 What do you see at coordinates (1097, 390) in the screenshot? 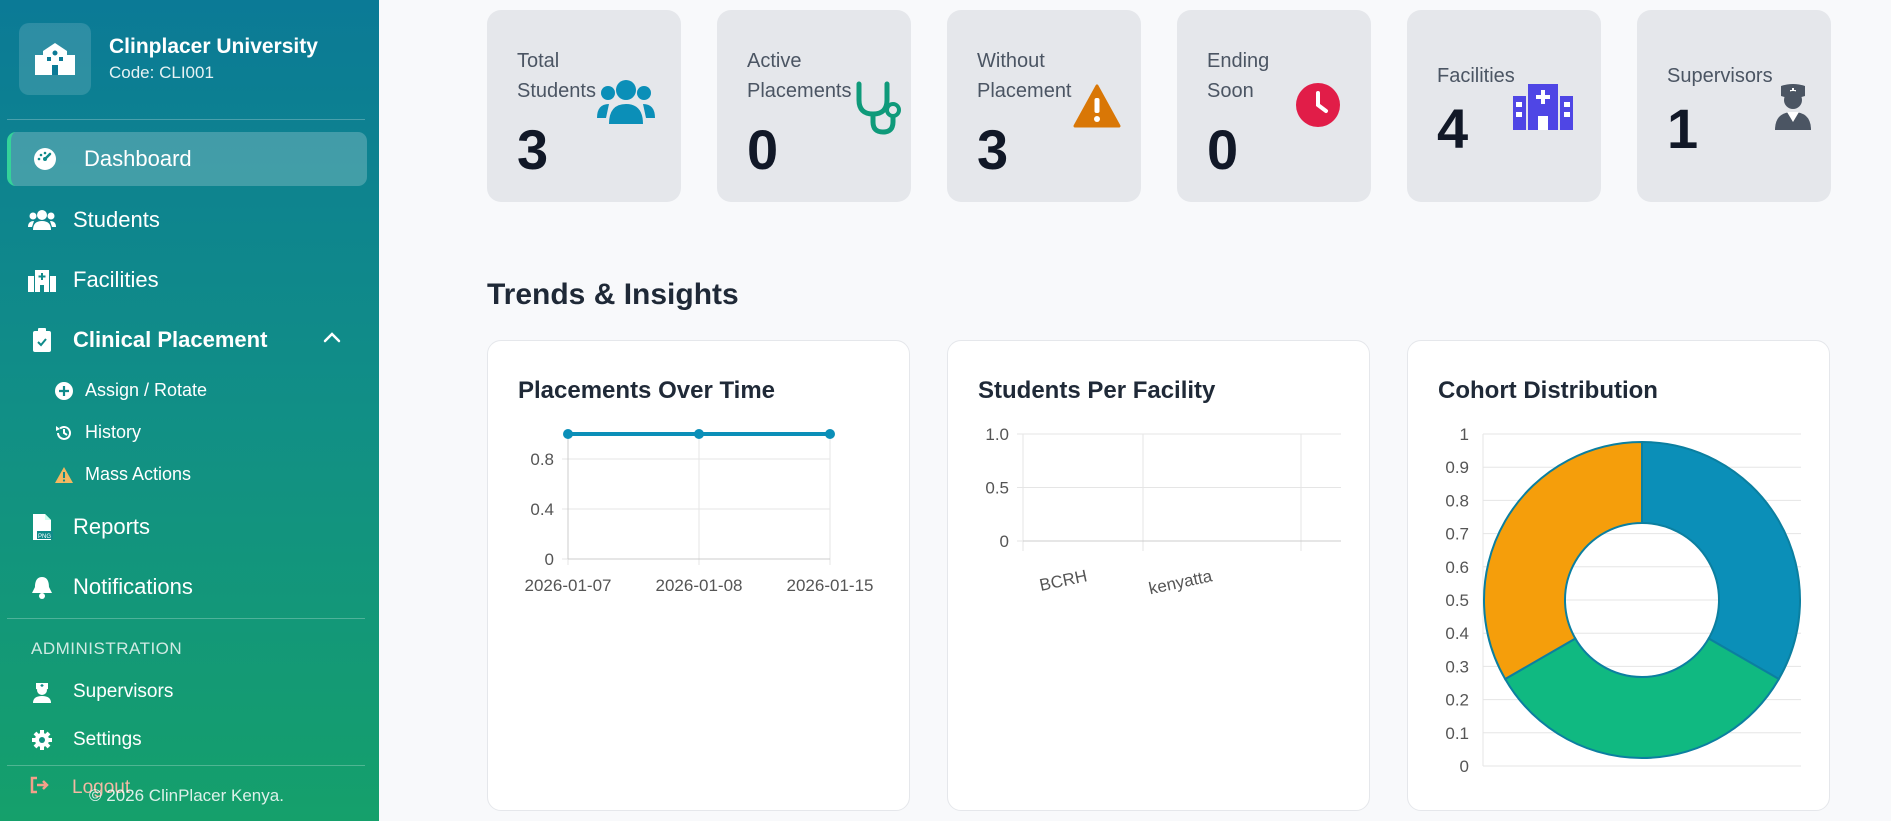
I see `chart-title: Students Per Facility` at bounding box center [1097, 390].